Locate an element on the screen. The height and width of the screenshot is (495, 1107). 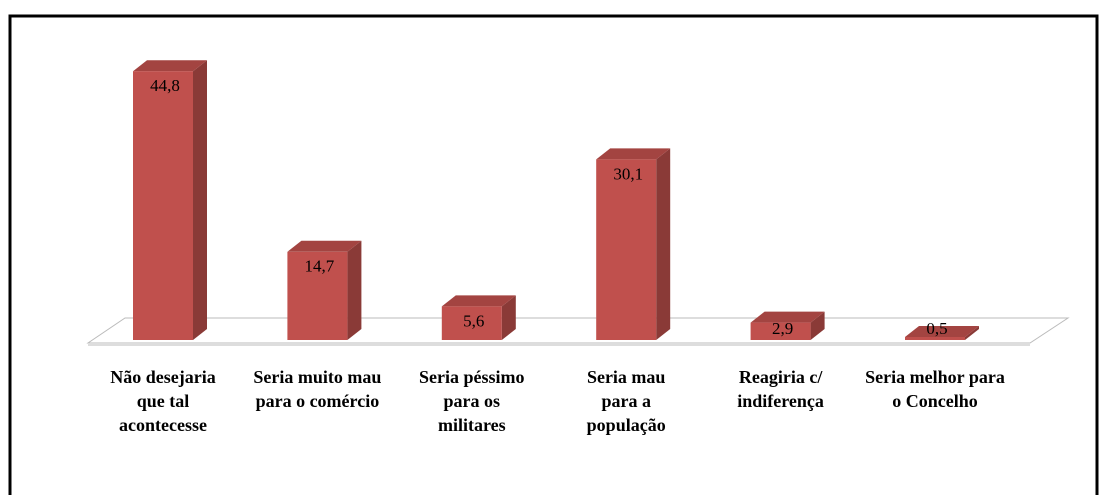
x-tick-label: Reagiria c/ indiferença is located at coordinates (780, 389).